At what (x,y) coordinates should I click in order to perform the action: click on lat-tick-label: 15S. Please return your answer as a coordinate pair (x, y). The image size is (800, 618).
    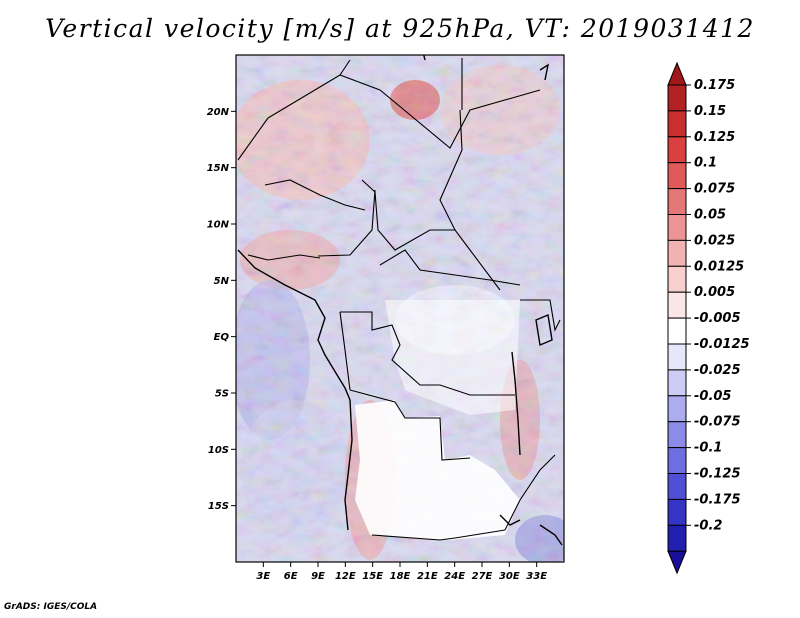
    Looking at the image, I should click on (218, 506).